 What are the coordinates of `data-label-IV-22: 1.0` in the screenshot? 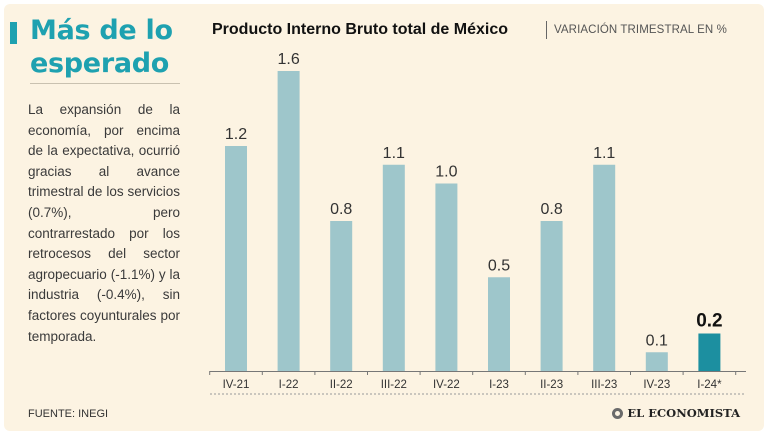 It's located at (446, 172).